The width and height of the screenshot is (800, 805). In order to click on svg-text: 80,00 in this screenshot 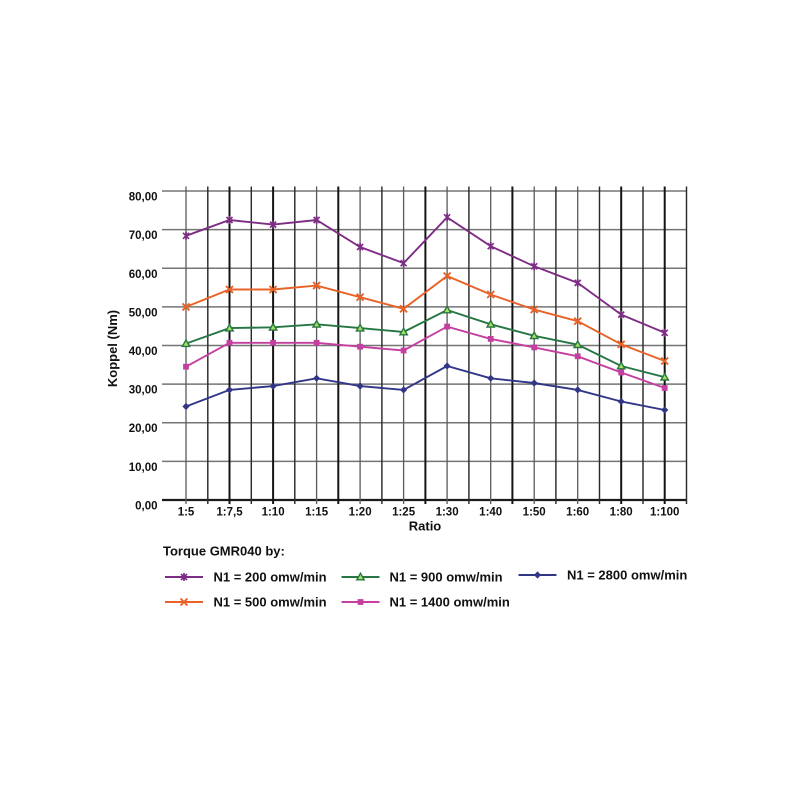, I will do `click(143, 198)`.